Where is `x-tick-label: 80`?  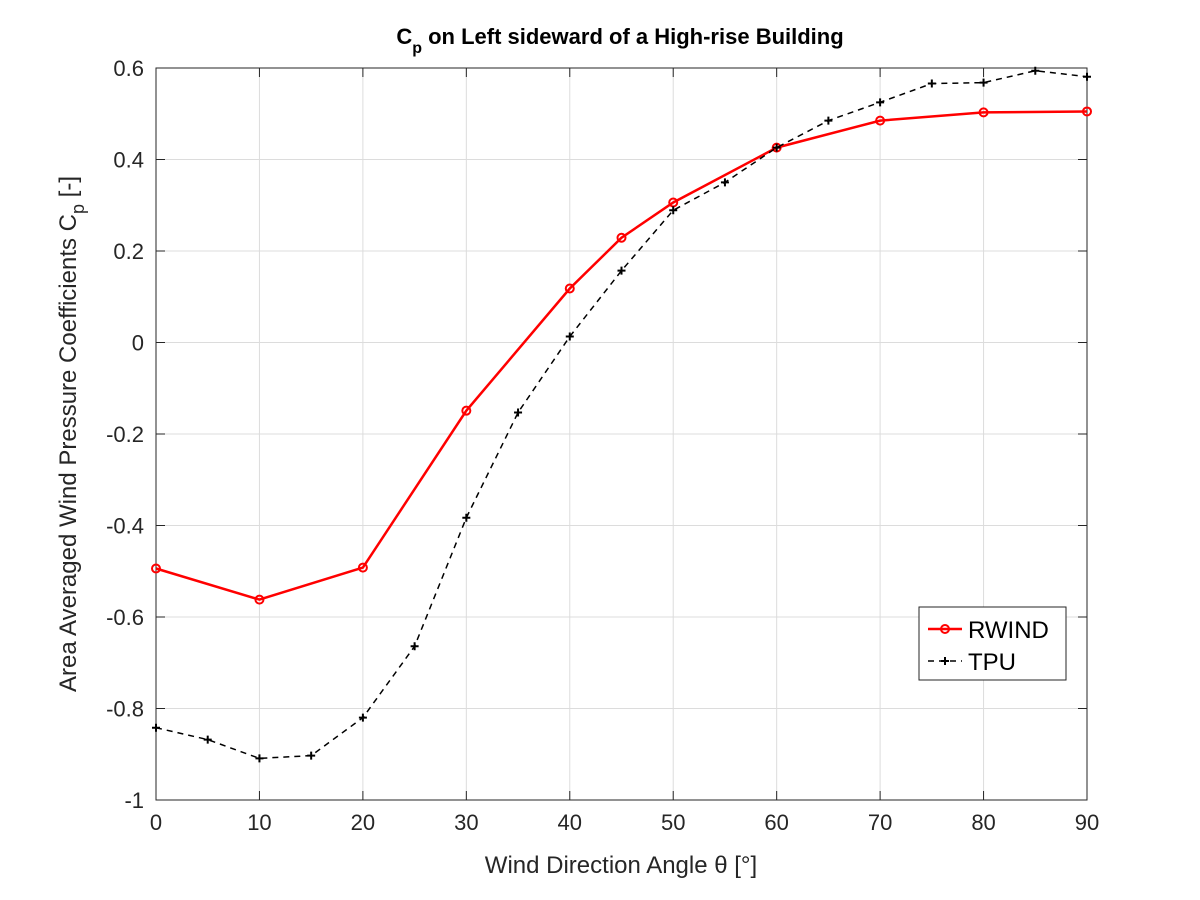 x-tick-label: 80 is located at coordinates (983, 822).